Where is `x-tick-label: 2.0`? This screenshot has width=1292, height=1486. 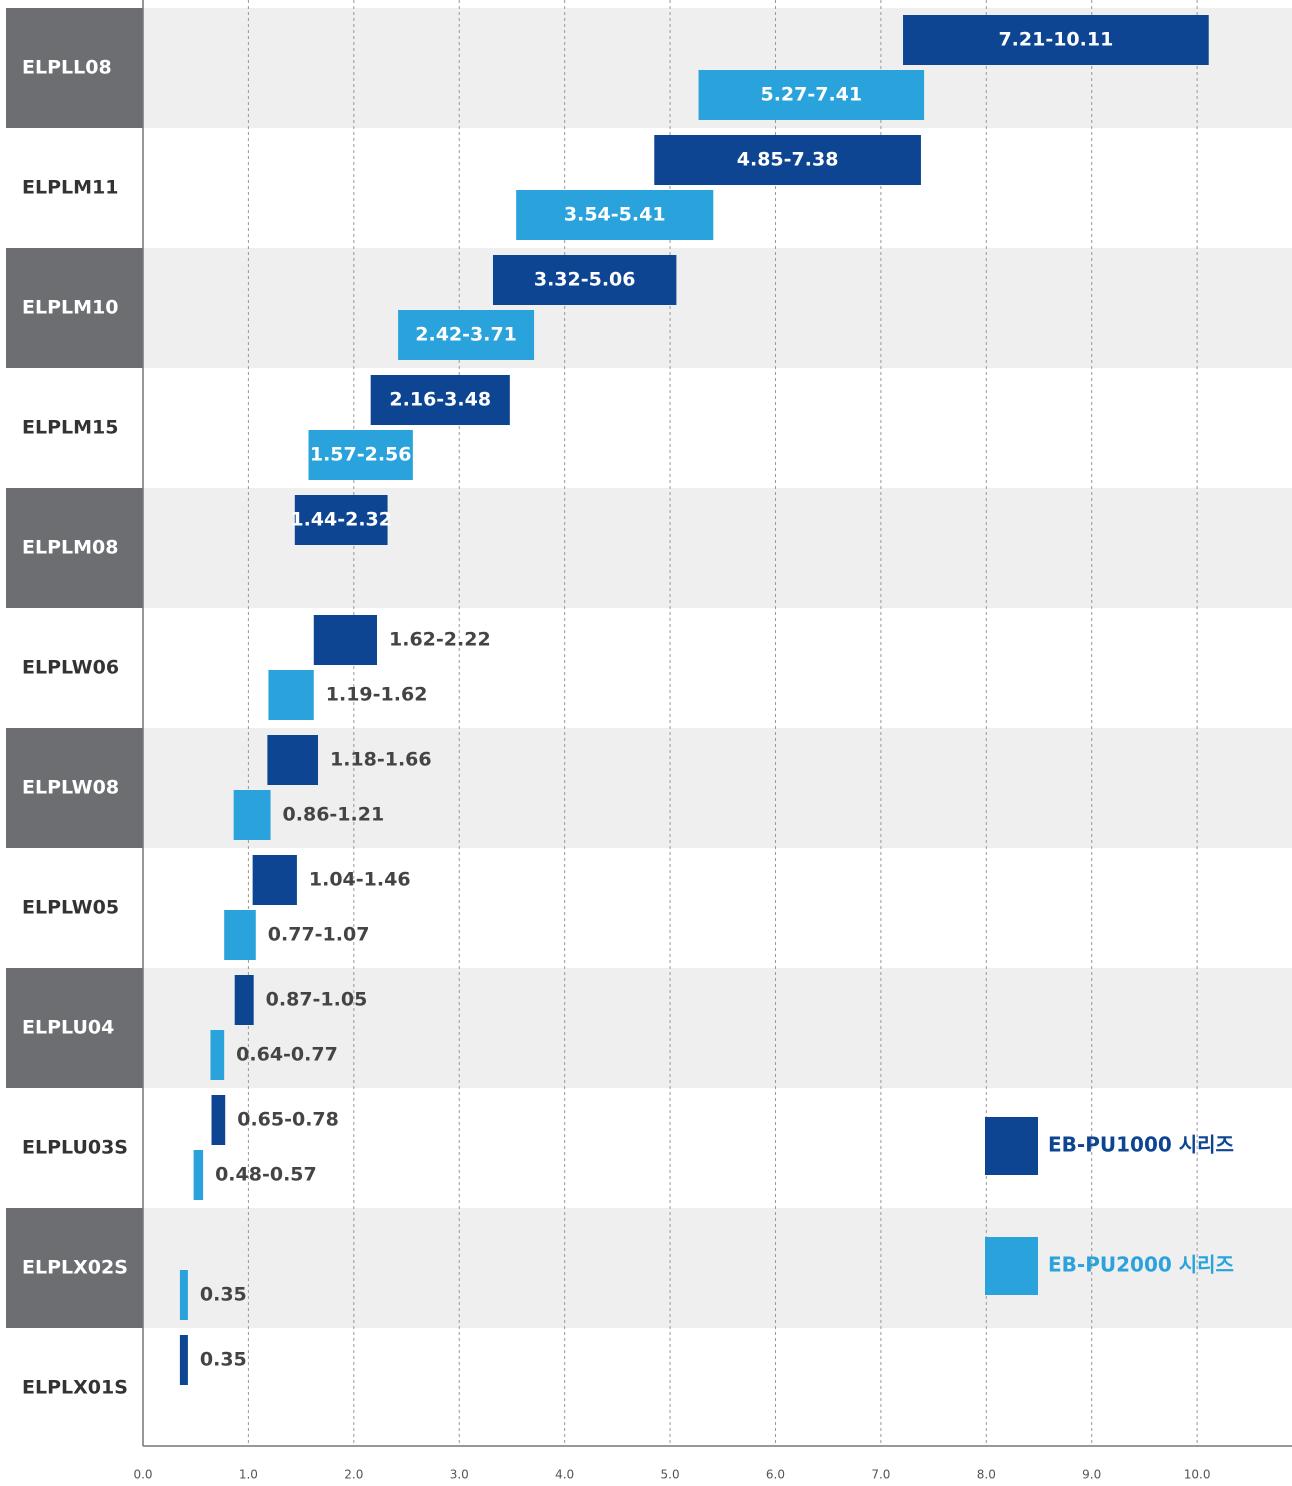
x-tick-label: 2.0 is located at coordinates (353, 1475).